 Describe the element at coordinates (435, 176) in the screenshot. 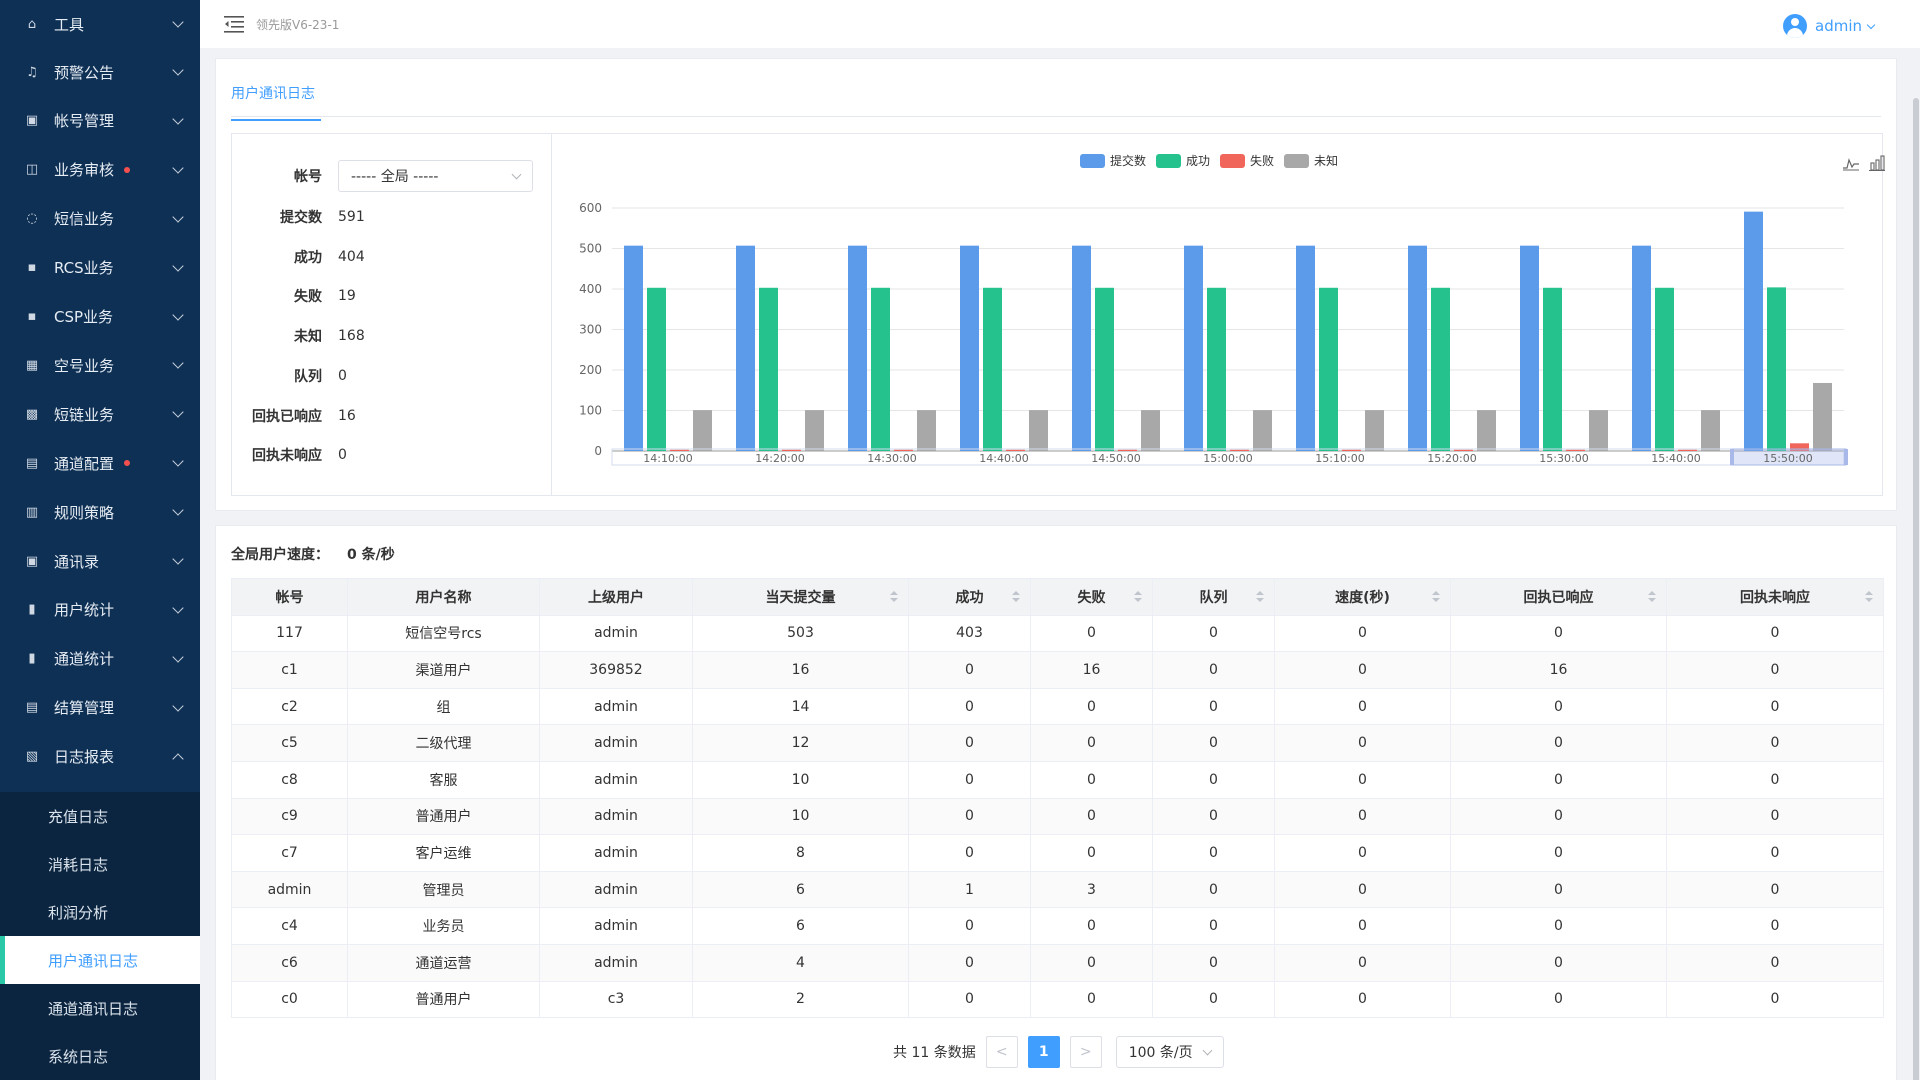

I see `account-select: ----- 全局 -----` at that location.